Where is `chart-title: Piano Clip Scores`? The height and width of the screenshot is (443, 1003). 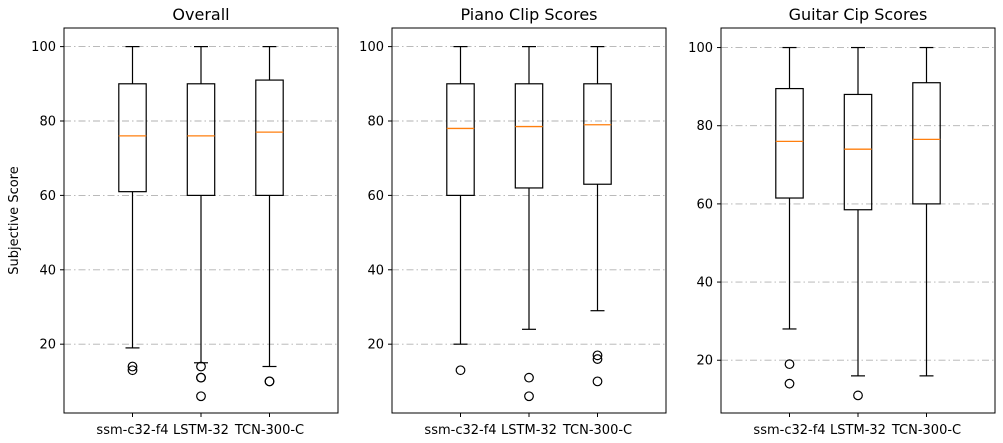 chart-title: Piano Clip Scores is located at coordinates (528, 14).